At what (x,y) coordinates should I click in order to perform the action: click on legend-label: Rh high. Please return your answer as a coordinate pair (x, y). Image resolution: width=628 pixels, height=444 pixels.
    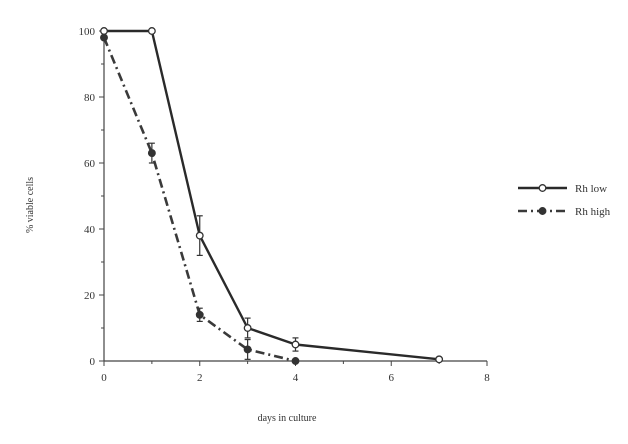
    Looking at the image, I should click on (593, 212).